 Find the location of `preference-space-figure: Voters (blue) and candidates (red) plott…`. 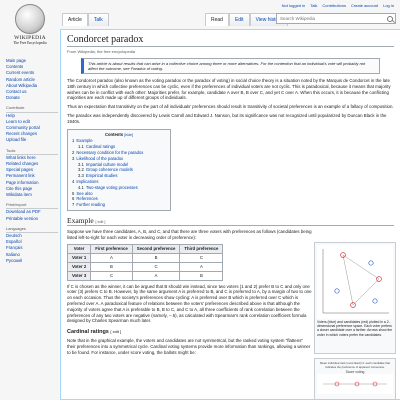

preference-space-figure: Voters (blue) and candidates (red) plott… is located at coordinates (355, 298).